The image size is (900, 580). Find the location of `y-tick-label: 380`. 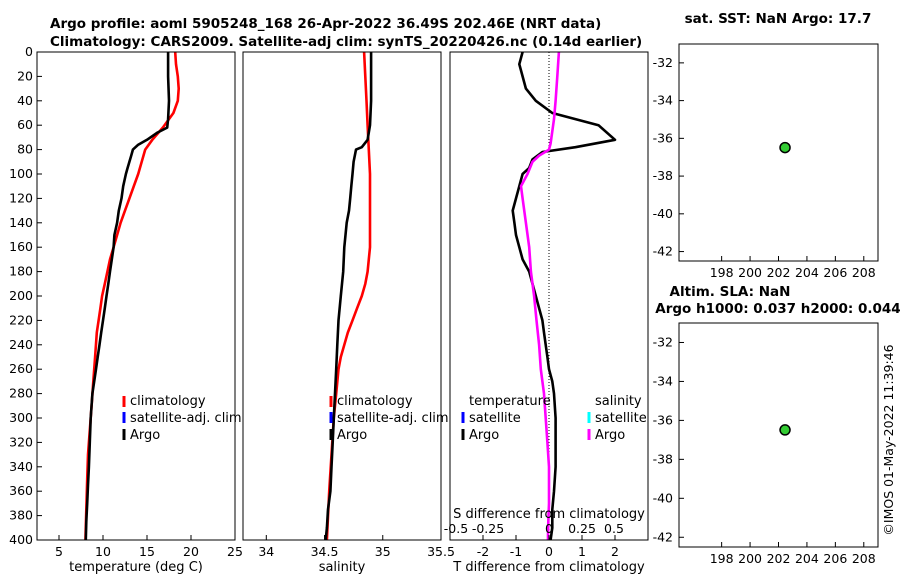

y-tick-label: 380 is located at coordinates (21, 515).